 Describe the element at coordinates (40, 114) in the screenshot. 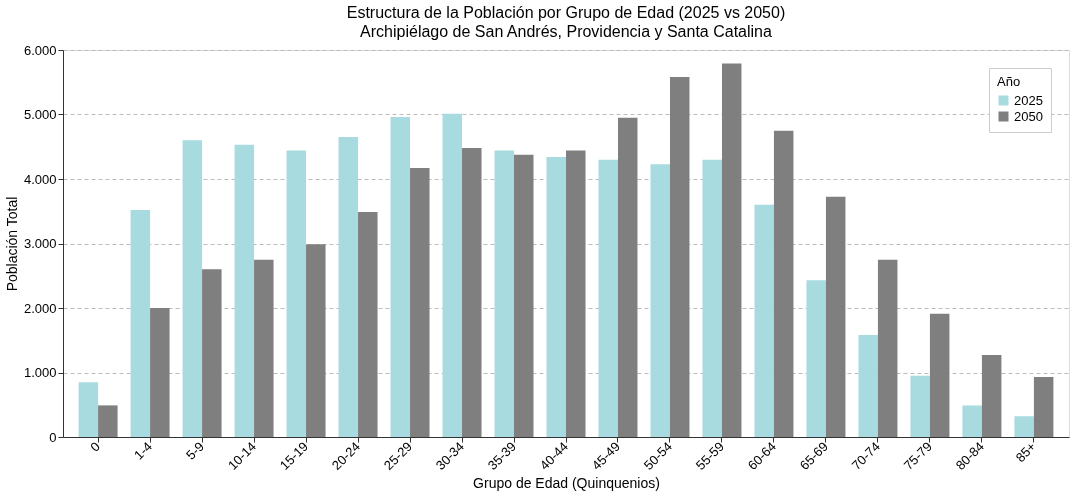

I see `y-tick-label: 5.000` at that location.